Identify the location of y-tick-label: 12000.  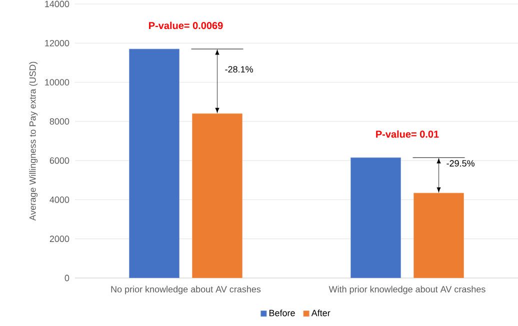
(57, 43).